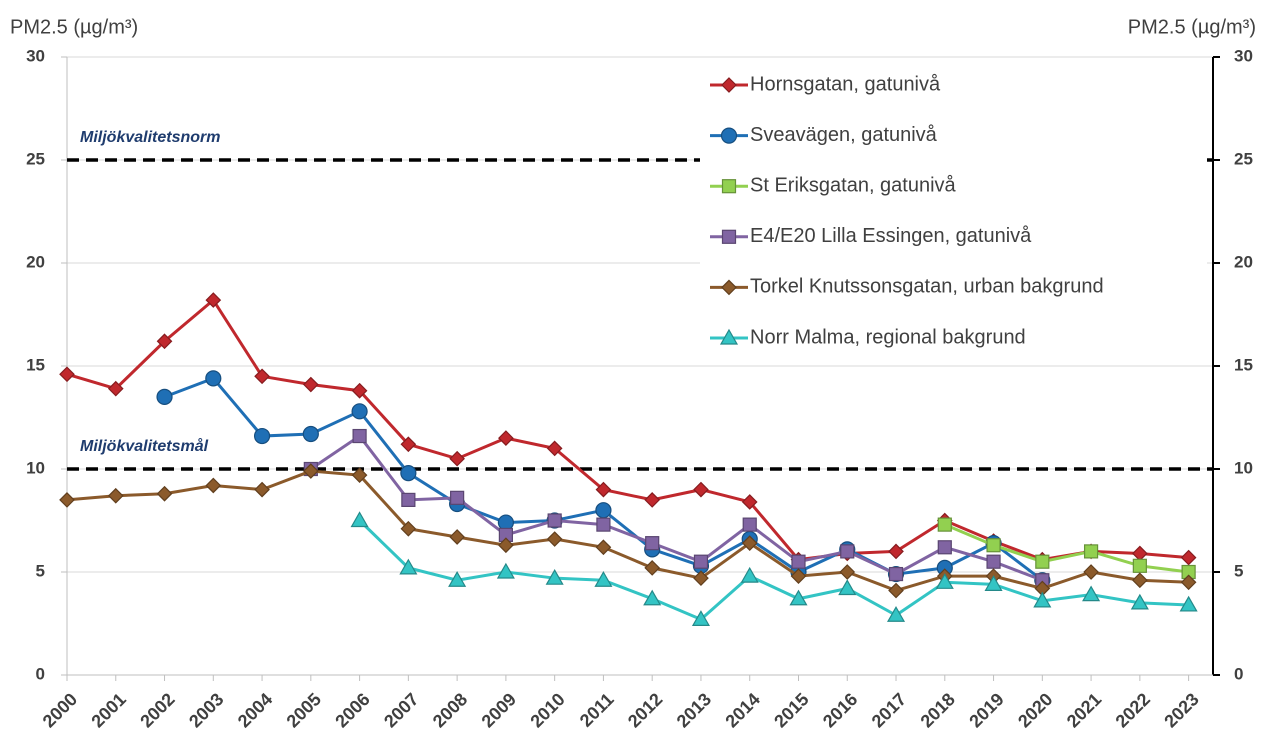 Image resolution: width=1266 pixels, height=753 pixels. I want to click on x-tick-label: 2015, so click(791, 710).